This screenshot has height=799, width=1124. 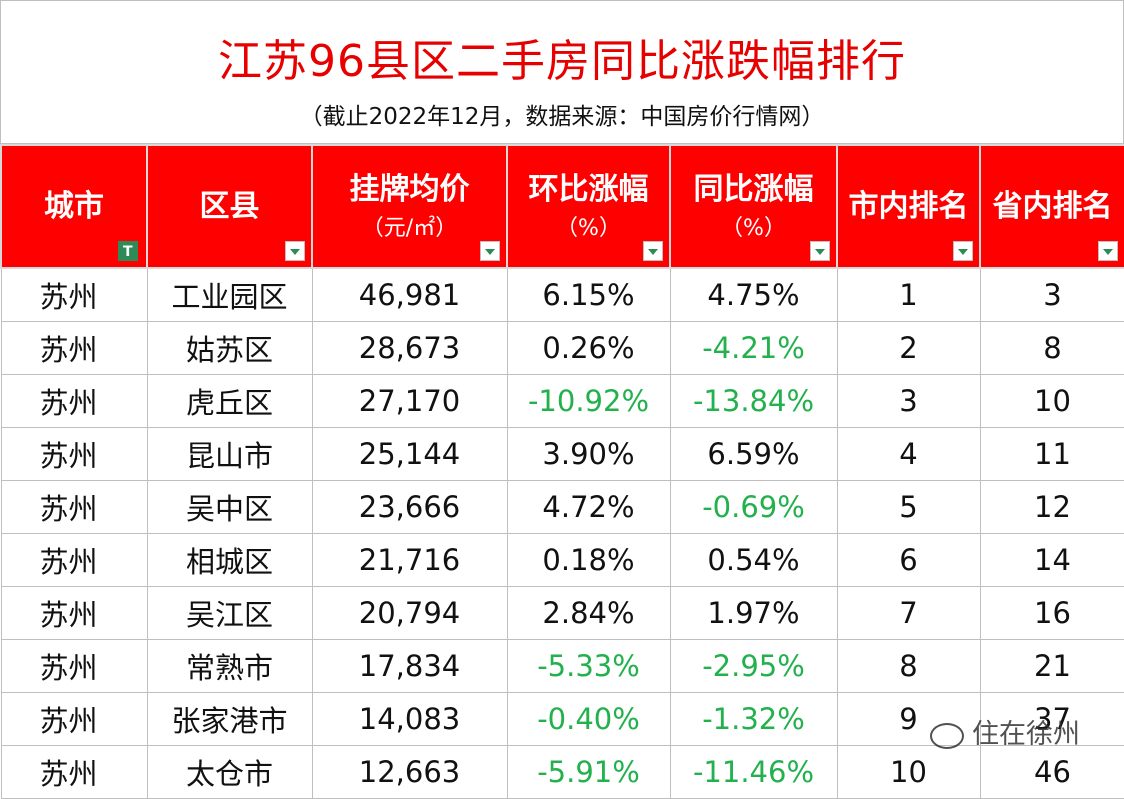 I want to click on header-mom: 环比涨幅 （%）, so click(x=588, y=206).